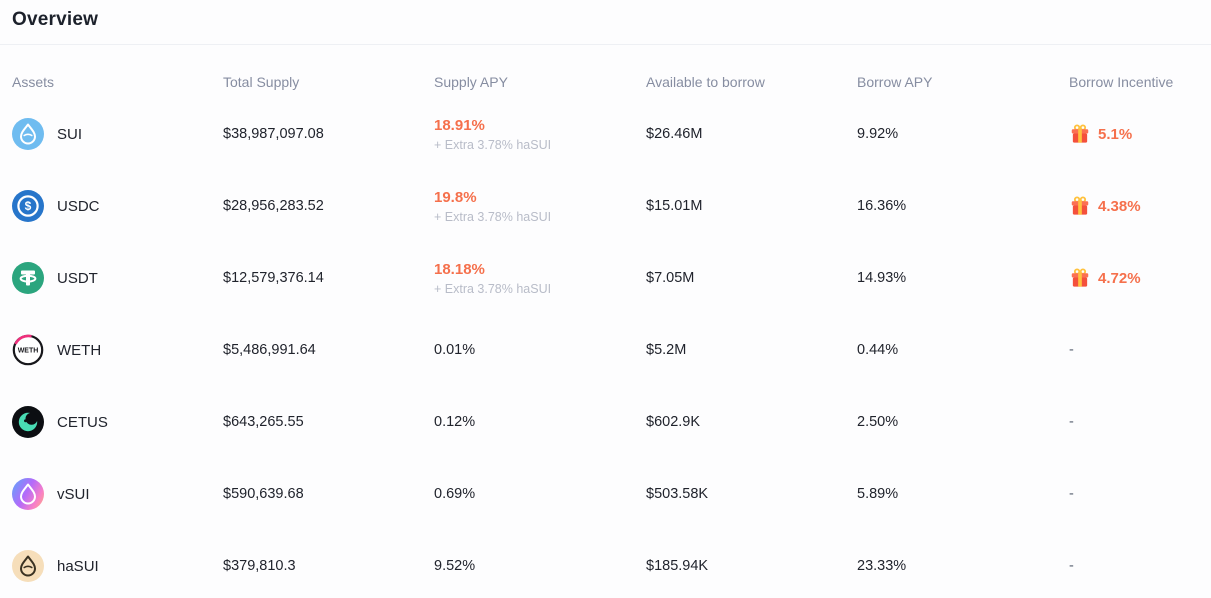  What do you see at coordinates (677, 566) in the screenshot?
I see `available-to-borrow-value: $185.94K` at bounding box center [677, 566].